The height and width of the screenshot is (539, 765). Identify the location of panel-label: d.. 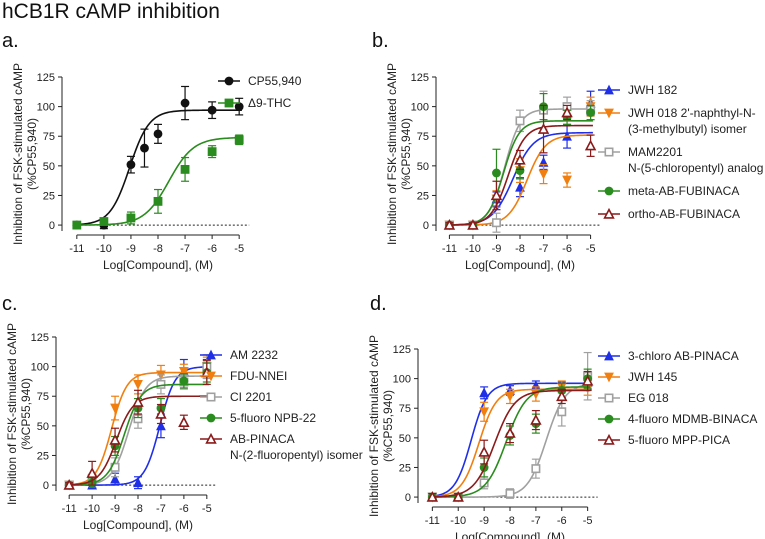
(378, 304).